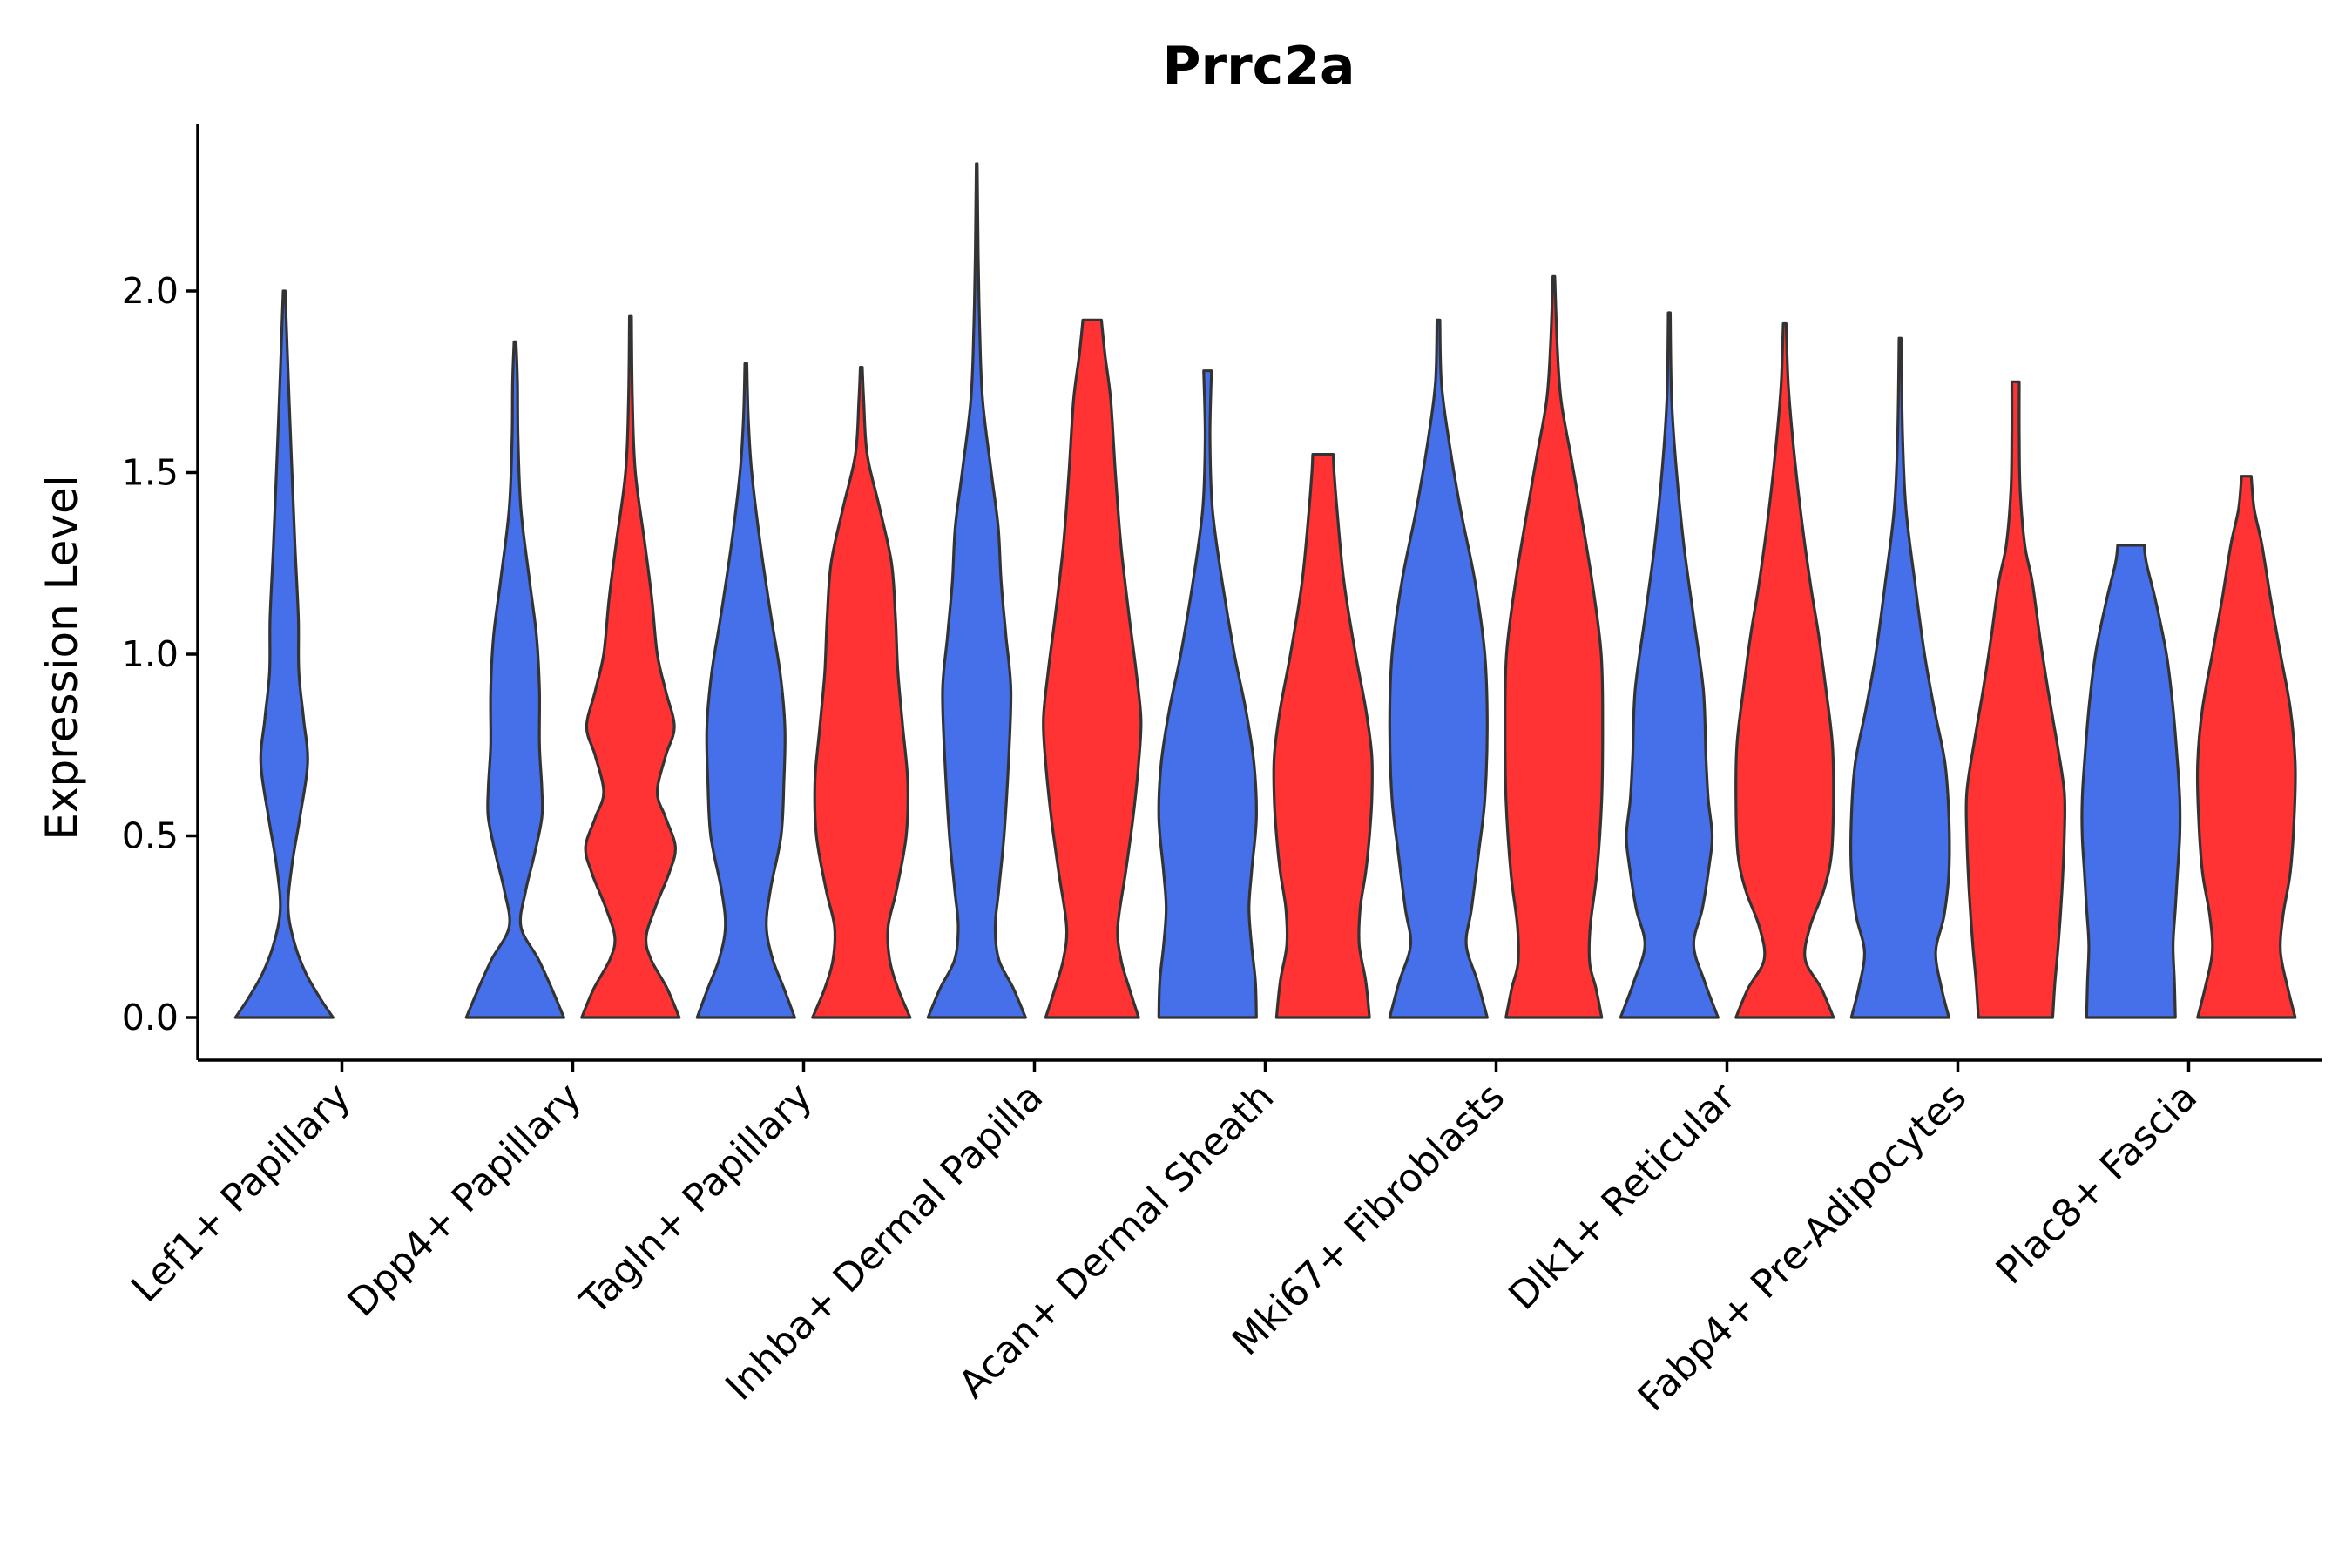  I want to click on y-axis-ticks: 0.0 0.5 1.0 1.5 2.0, so click(160, 654).